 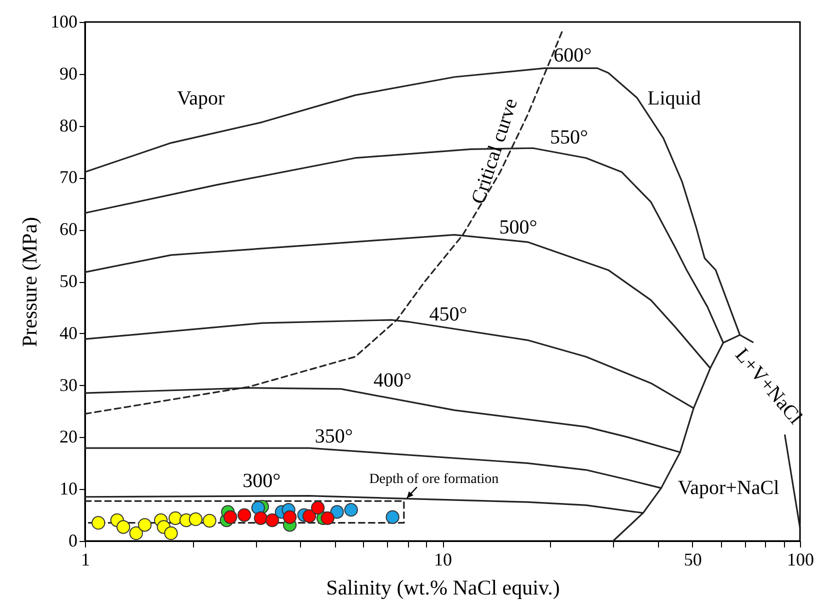 I want to click on annotation: Critical curve, so click(x=494, y=151).